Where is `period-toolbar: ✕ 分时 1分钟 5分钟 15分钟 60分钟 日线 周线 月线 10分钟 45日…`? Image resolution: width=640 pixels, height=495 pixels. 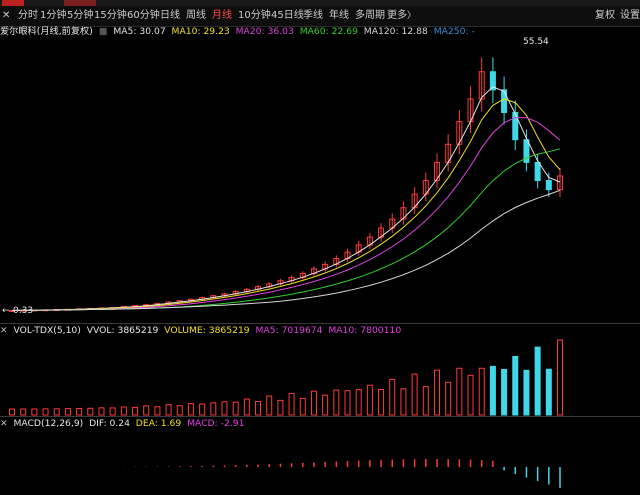 period-toolbar: ✕ 分时 1分钟 5分钟 15分钟 60分钟 日线 周线 月线 10分钟 45日… is located at coordinates (320, 16).